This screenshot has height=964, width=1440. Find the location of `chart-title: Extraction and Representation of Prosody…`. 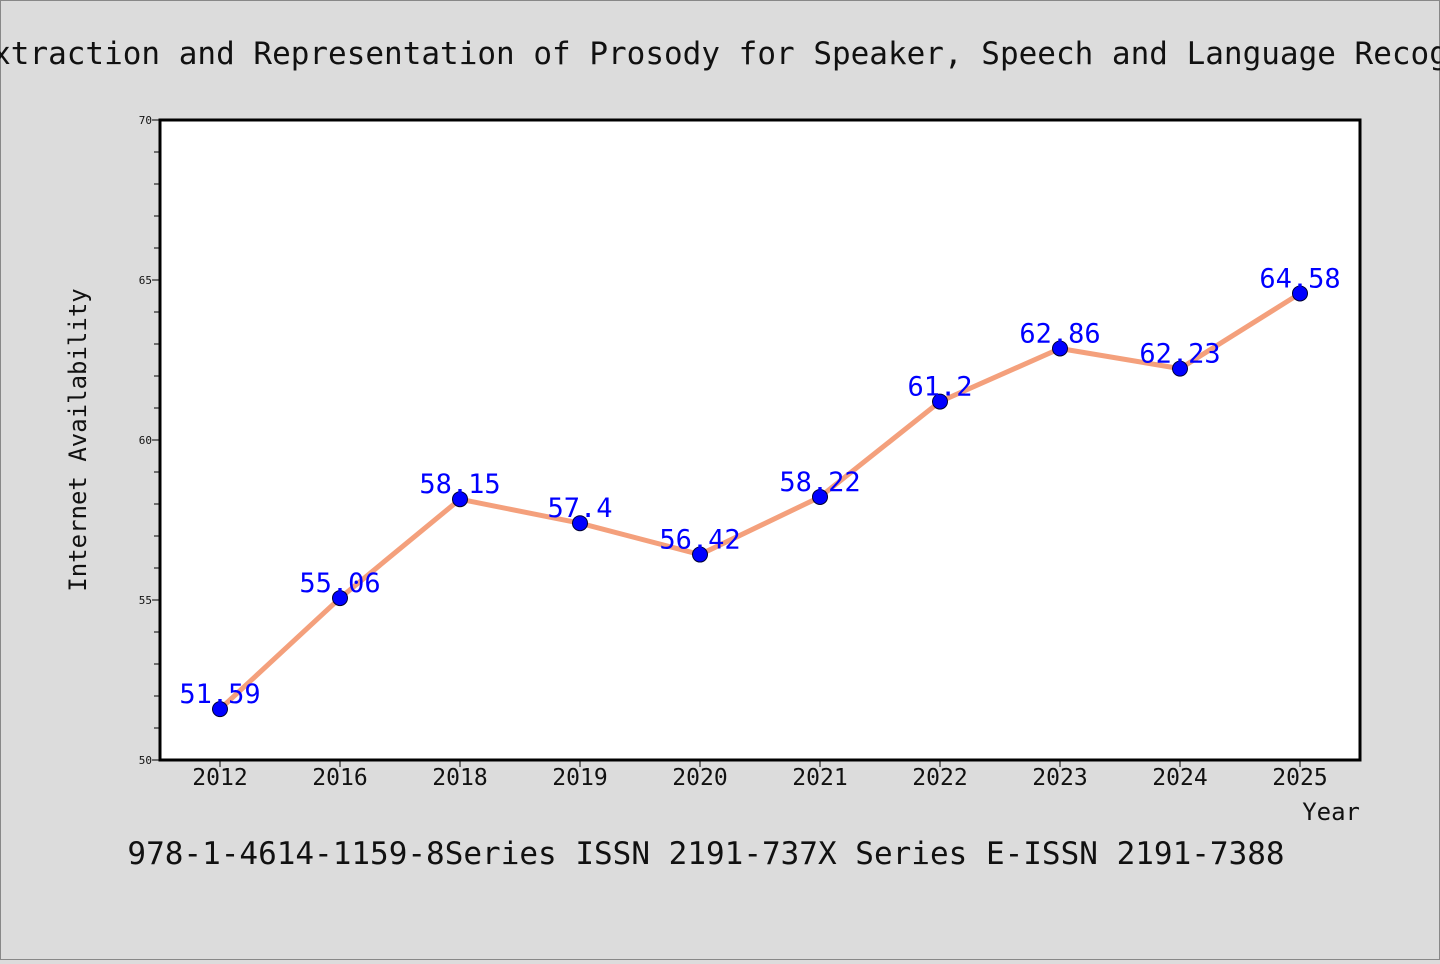

chart-title: Extraction and Representation of Prosody… is located at coordinates (720, 54).